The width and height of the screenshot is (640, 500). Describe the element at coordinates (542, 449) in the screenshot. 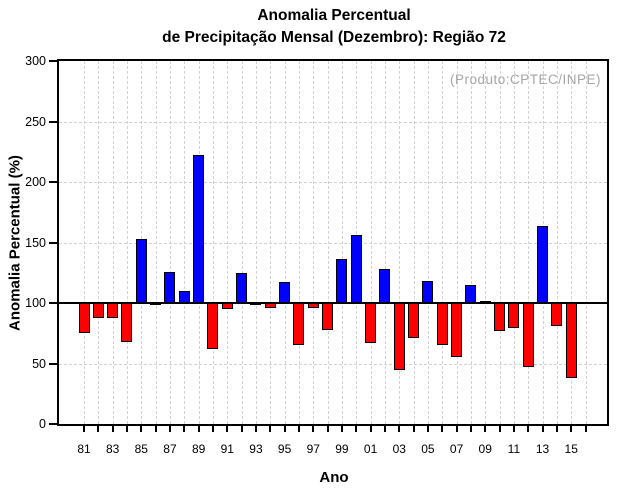

I see `x-axis-tick-label: 13` at that location.